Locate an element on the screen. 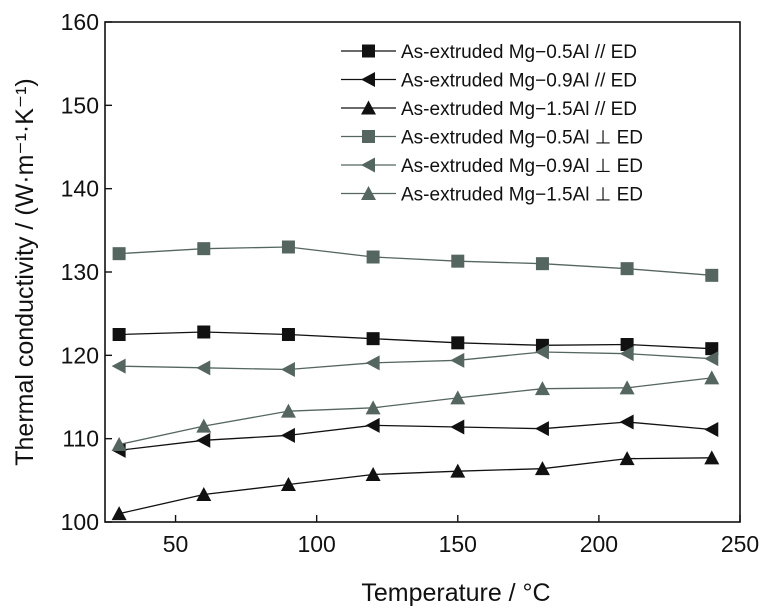 Image resolution: width=768 pixels, height=613 pixels. y-tick-label: 120 is located at coordinates (80, 355).